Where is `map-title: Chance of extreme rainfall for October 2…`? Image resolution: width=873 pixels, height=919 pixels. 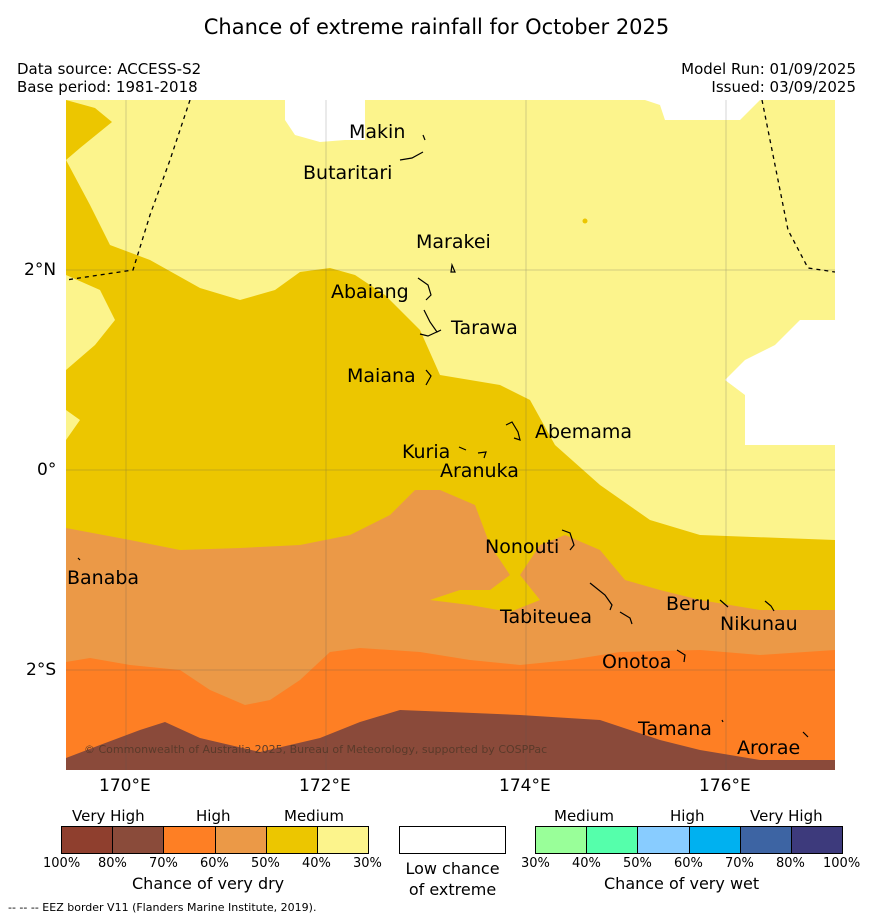 map-title: Chance of extreme rainfall for October 2… is located at coordinates (436, 27).